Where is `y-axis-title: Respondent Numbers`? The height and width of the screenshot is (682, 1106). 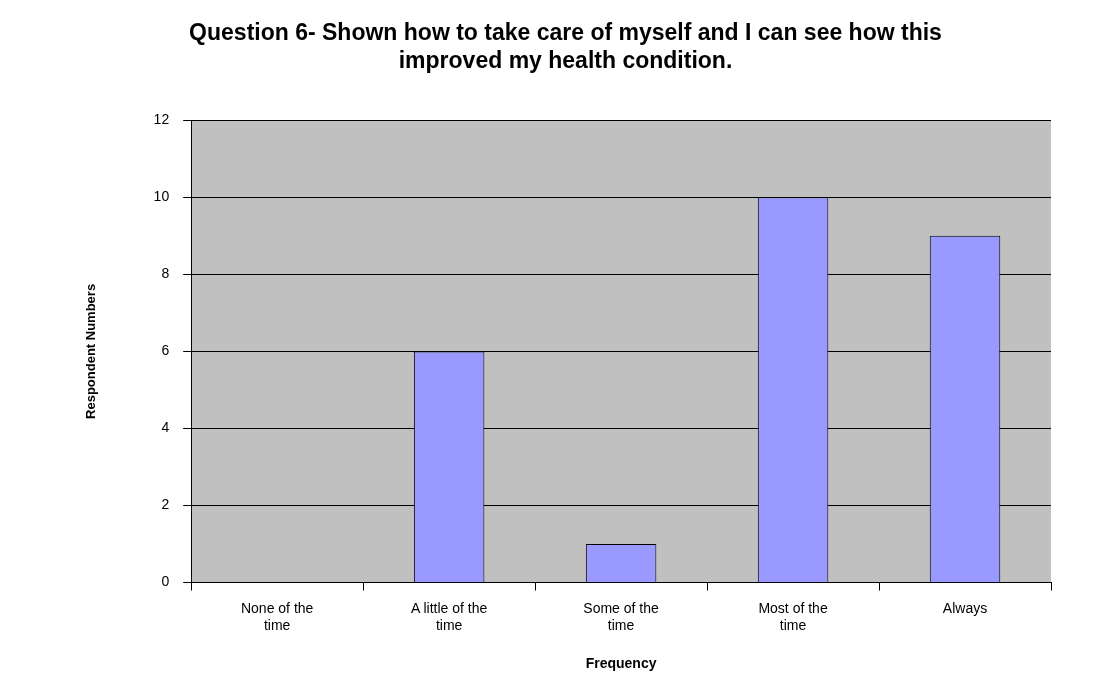 y-axis-title: Respondent Numbers is located at coordinates (91, 351).